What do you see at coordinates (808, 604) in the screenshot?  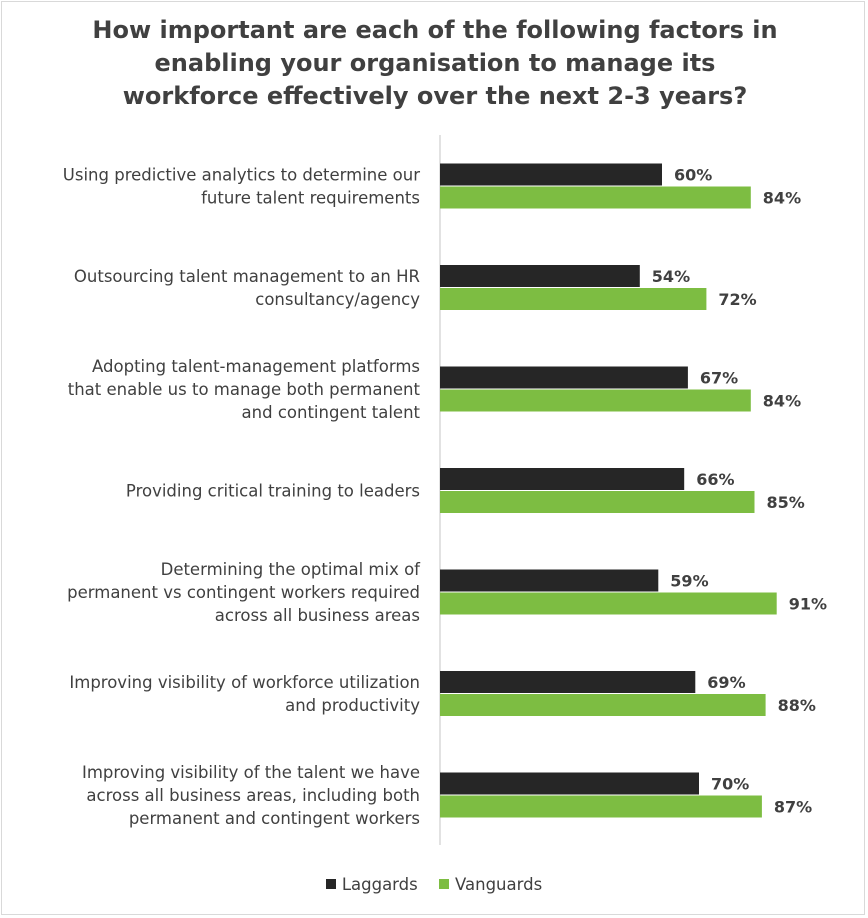 I see `data-label-vanguards: 91%` at bounding box center [808, 604].